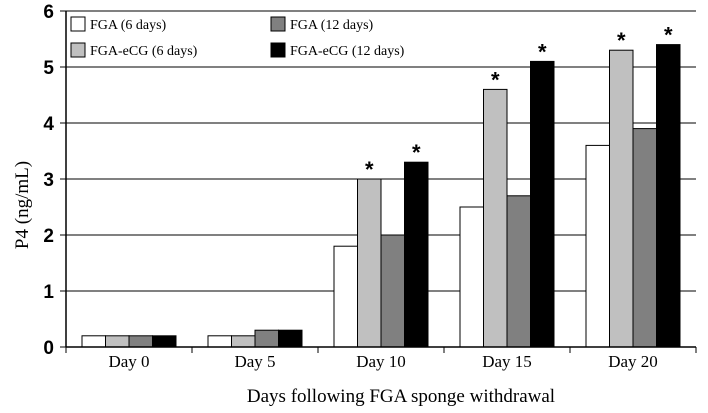  What do you see at coordinates (48, 236) in the screenshot?
I see `y-tick-label: 2` at bounding box center [48, 236].